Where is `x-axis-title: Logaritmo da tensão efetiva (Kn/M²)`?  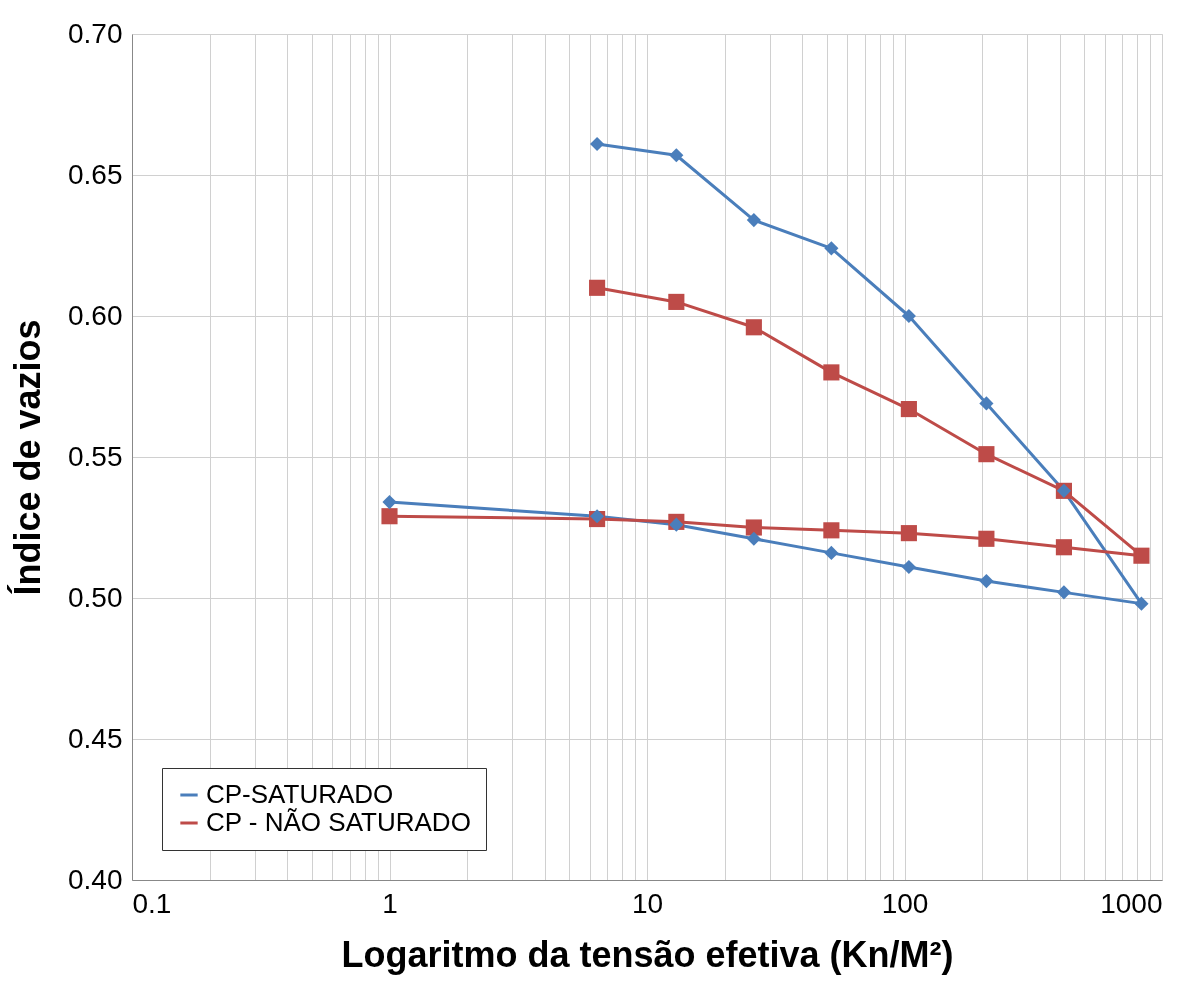
x-axis-title: Logaritmo da tensão efetiva (Kn/M²) is located at coordinates (647, 954).